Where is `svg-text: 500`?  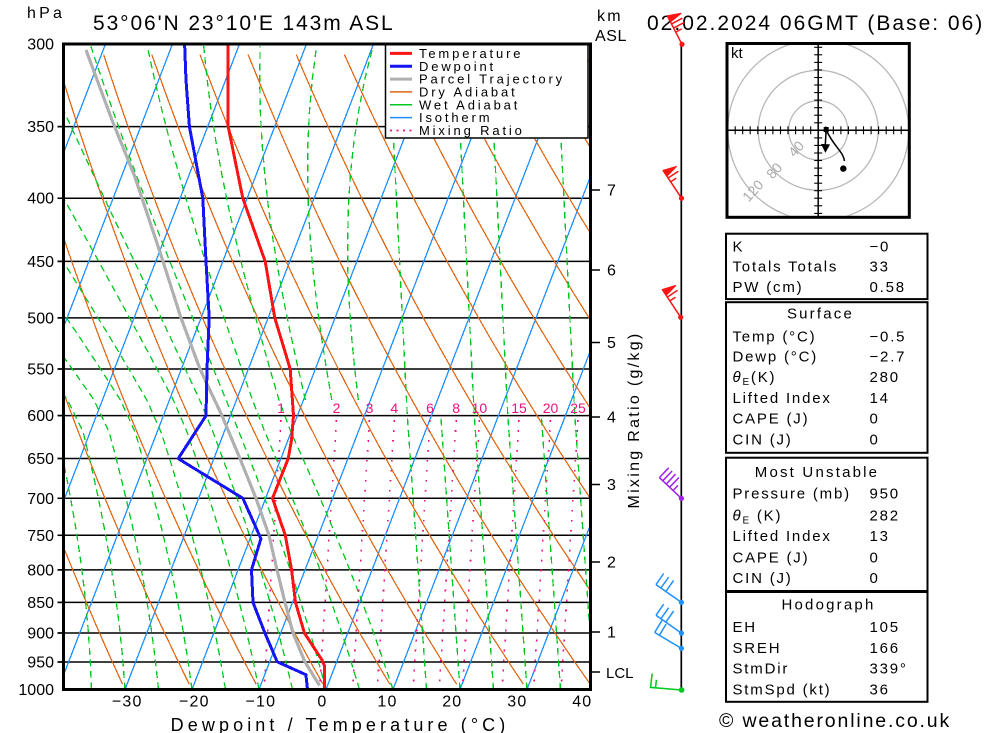 svg-text: 500 is located at coordinates (40, 318).